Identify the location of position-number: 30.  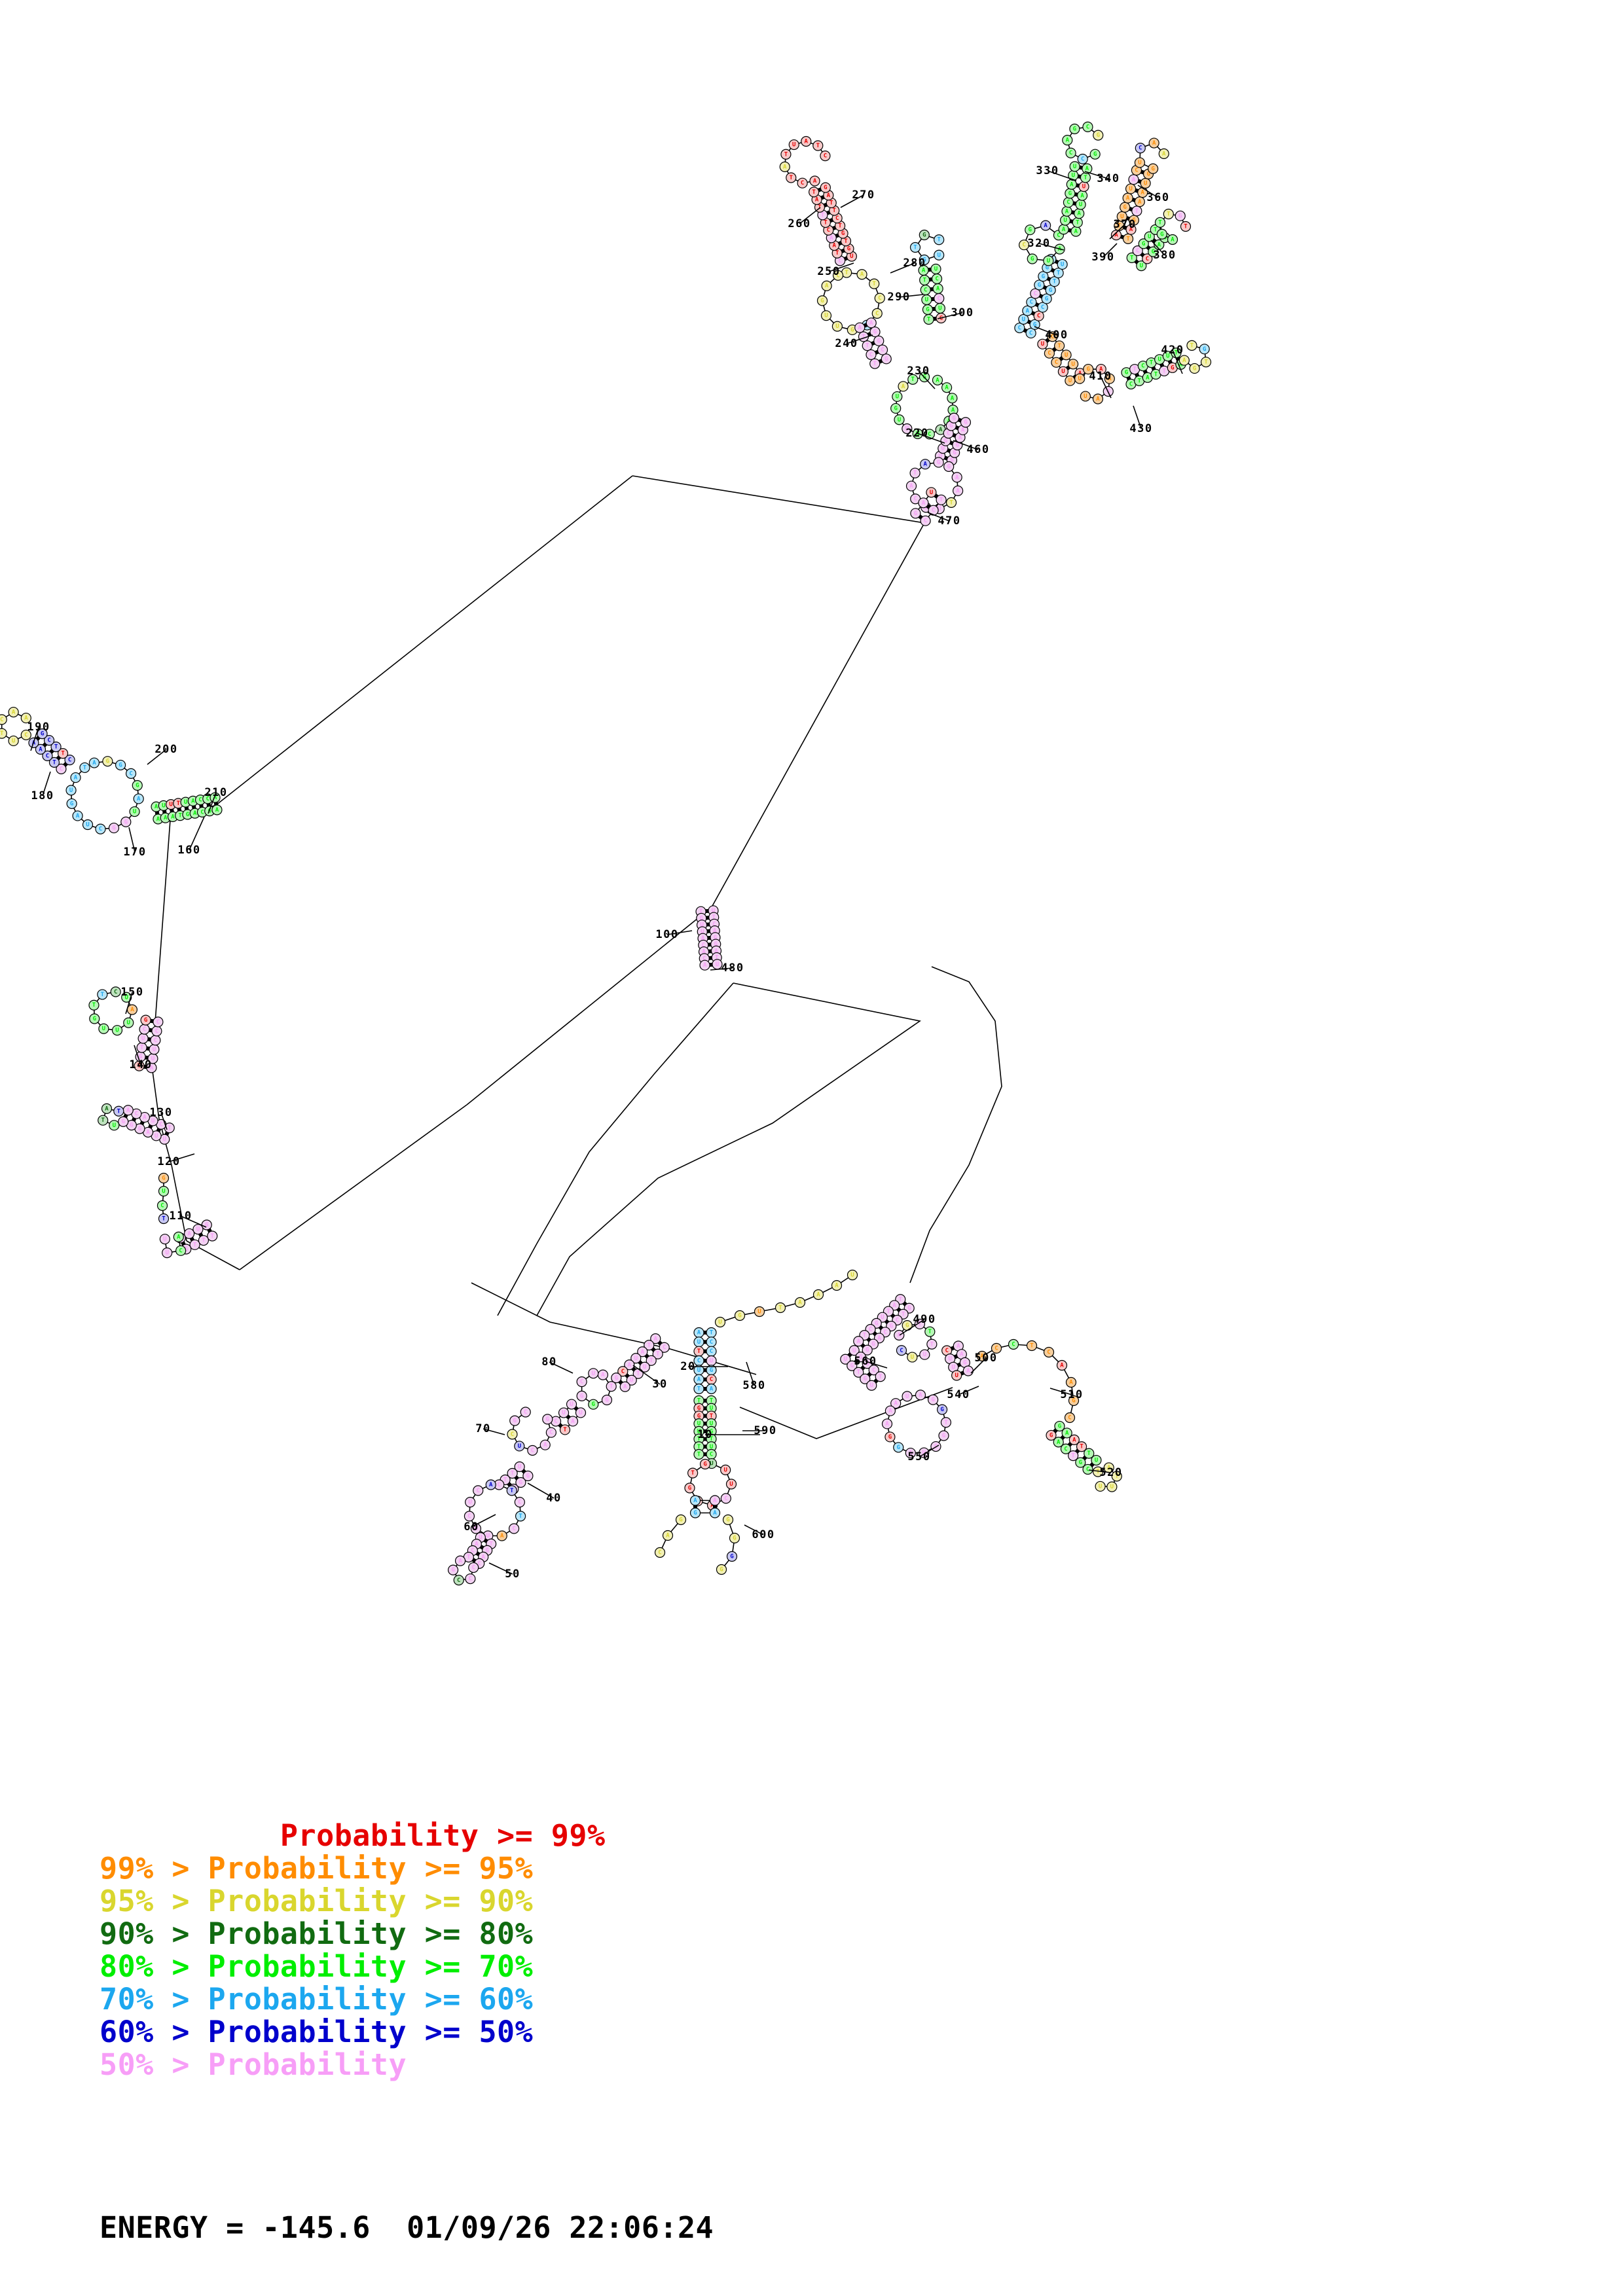
(659, 1385).